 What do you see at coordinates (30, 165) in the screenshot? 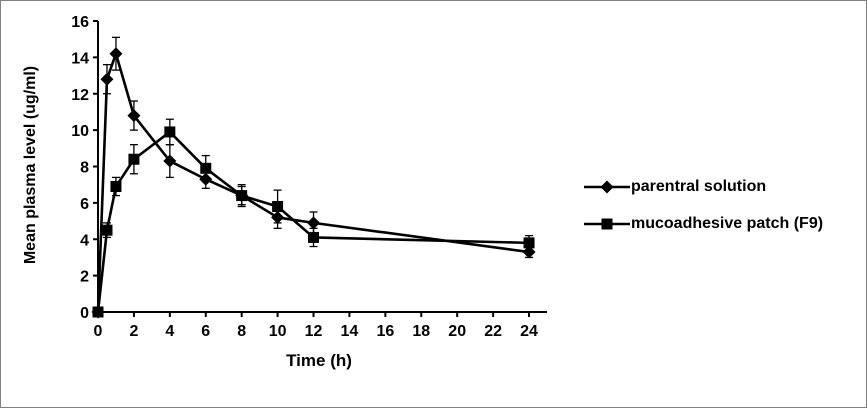
I see `y-axis-label: Mean plasma level (ug/ml)` at bounding box center [30, 165].